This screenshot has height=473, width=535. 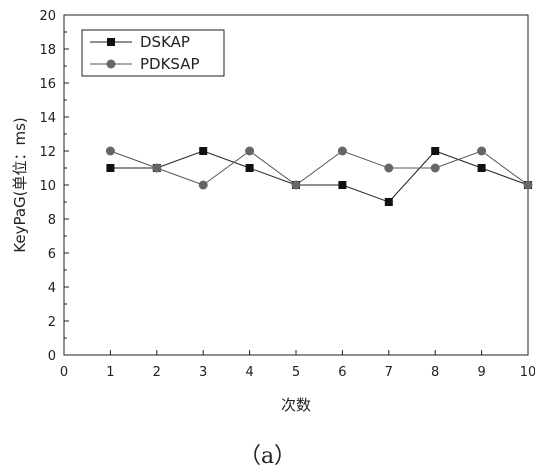 I want to click on y-tick-label: 16, so click(x=47, y=84).